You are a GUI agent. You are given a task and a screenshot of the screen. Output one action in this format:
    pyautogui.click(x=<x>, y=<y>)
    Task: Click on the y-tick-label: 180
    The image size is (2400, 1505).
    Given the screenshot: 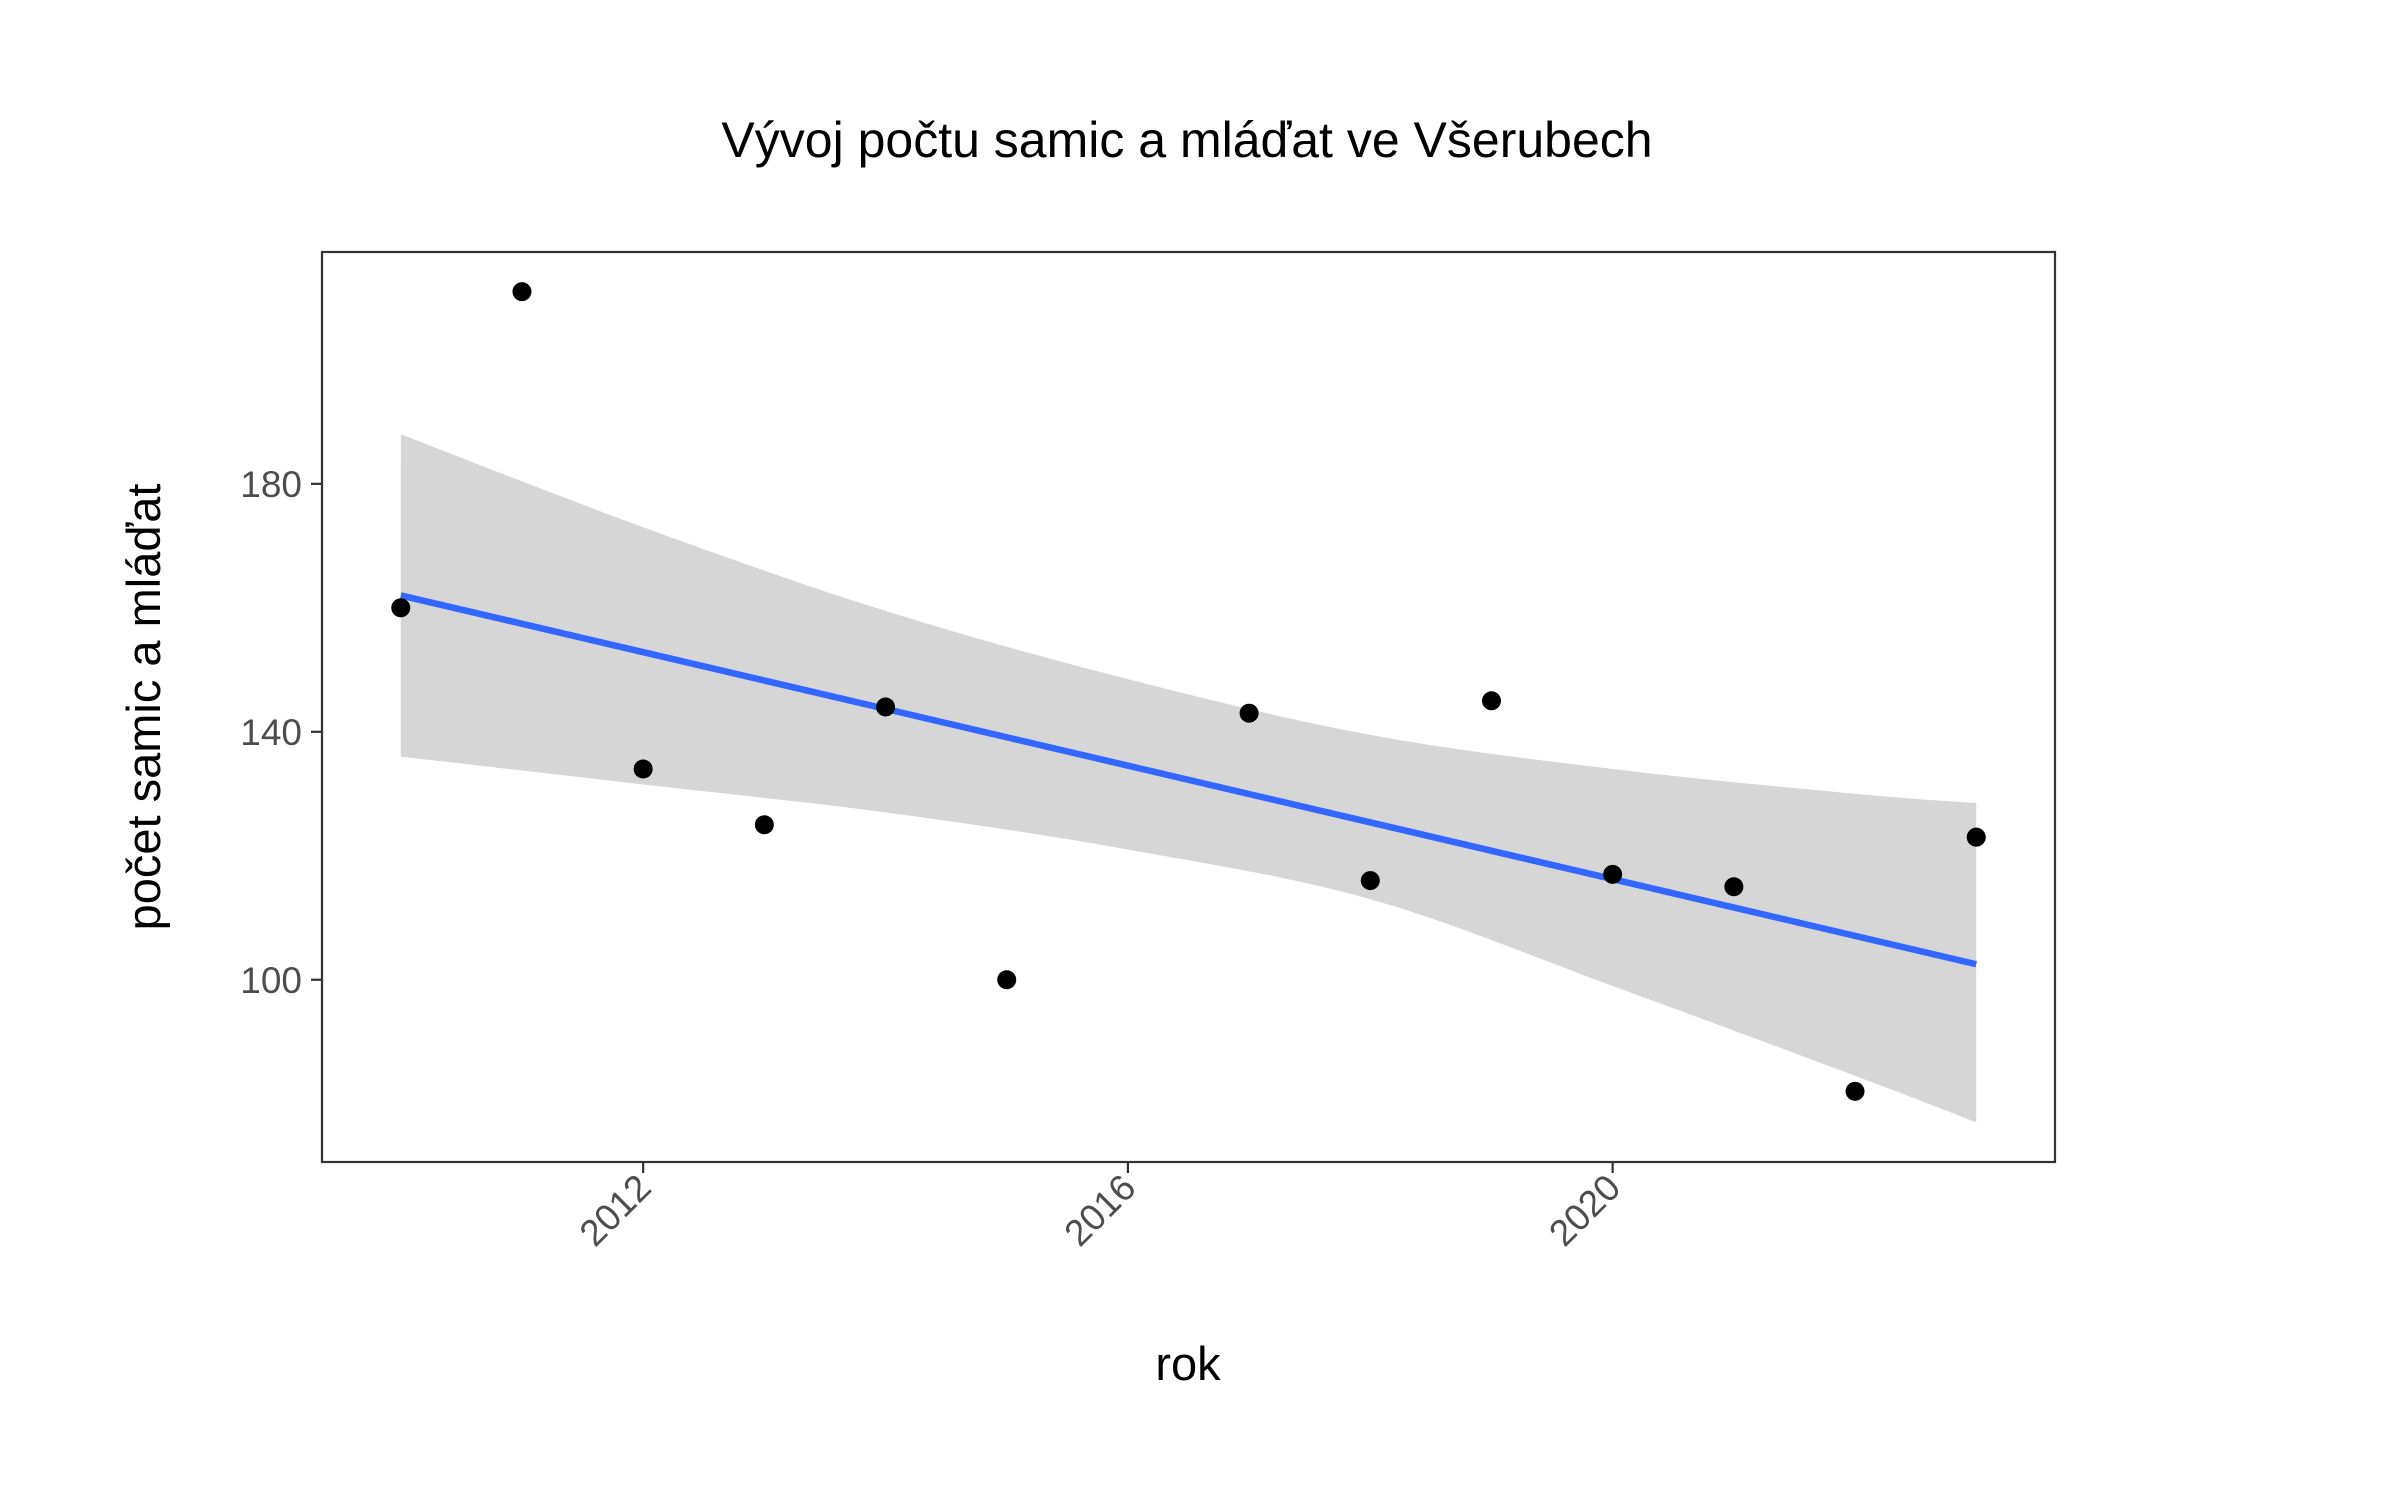 What is the action you would take?
    pyautogui.click(x=271, y=484)
    